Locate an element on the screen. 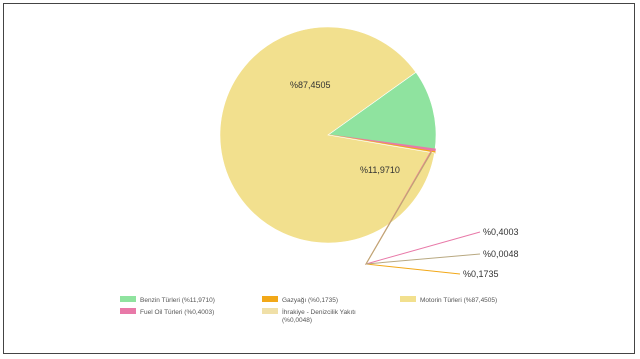  slice-label: %87,4505 is located at coordinates (310, 85).